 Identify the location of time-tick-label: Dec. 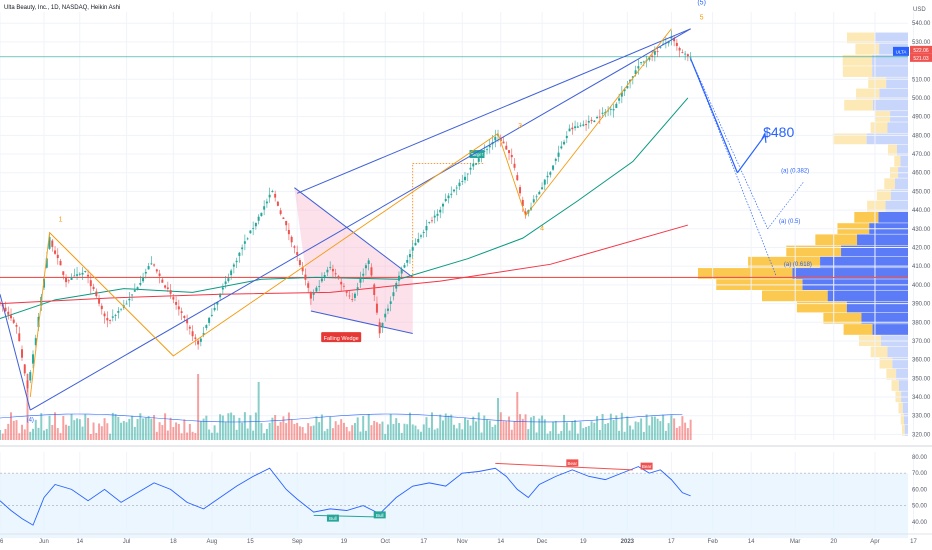
(542, 542).